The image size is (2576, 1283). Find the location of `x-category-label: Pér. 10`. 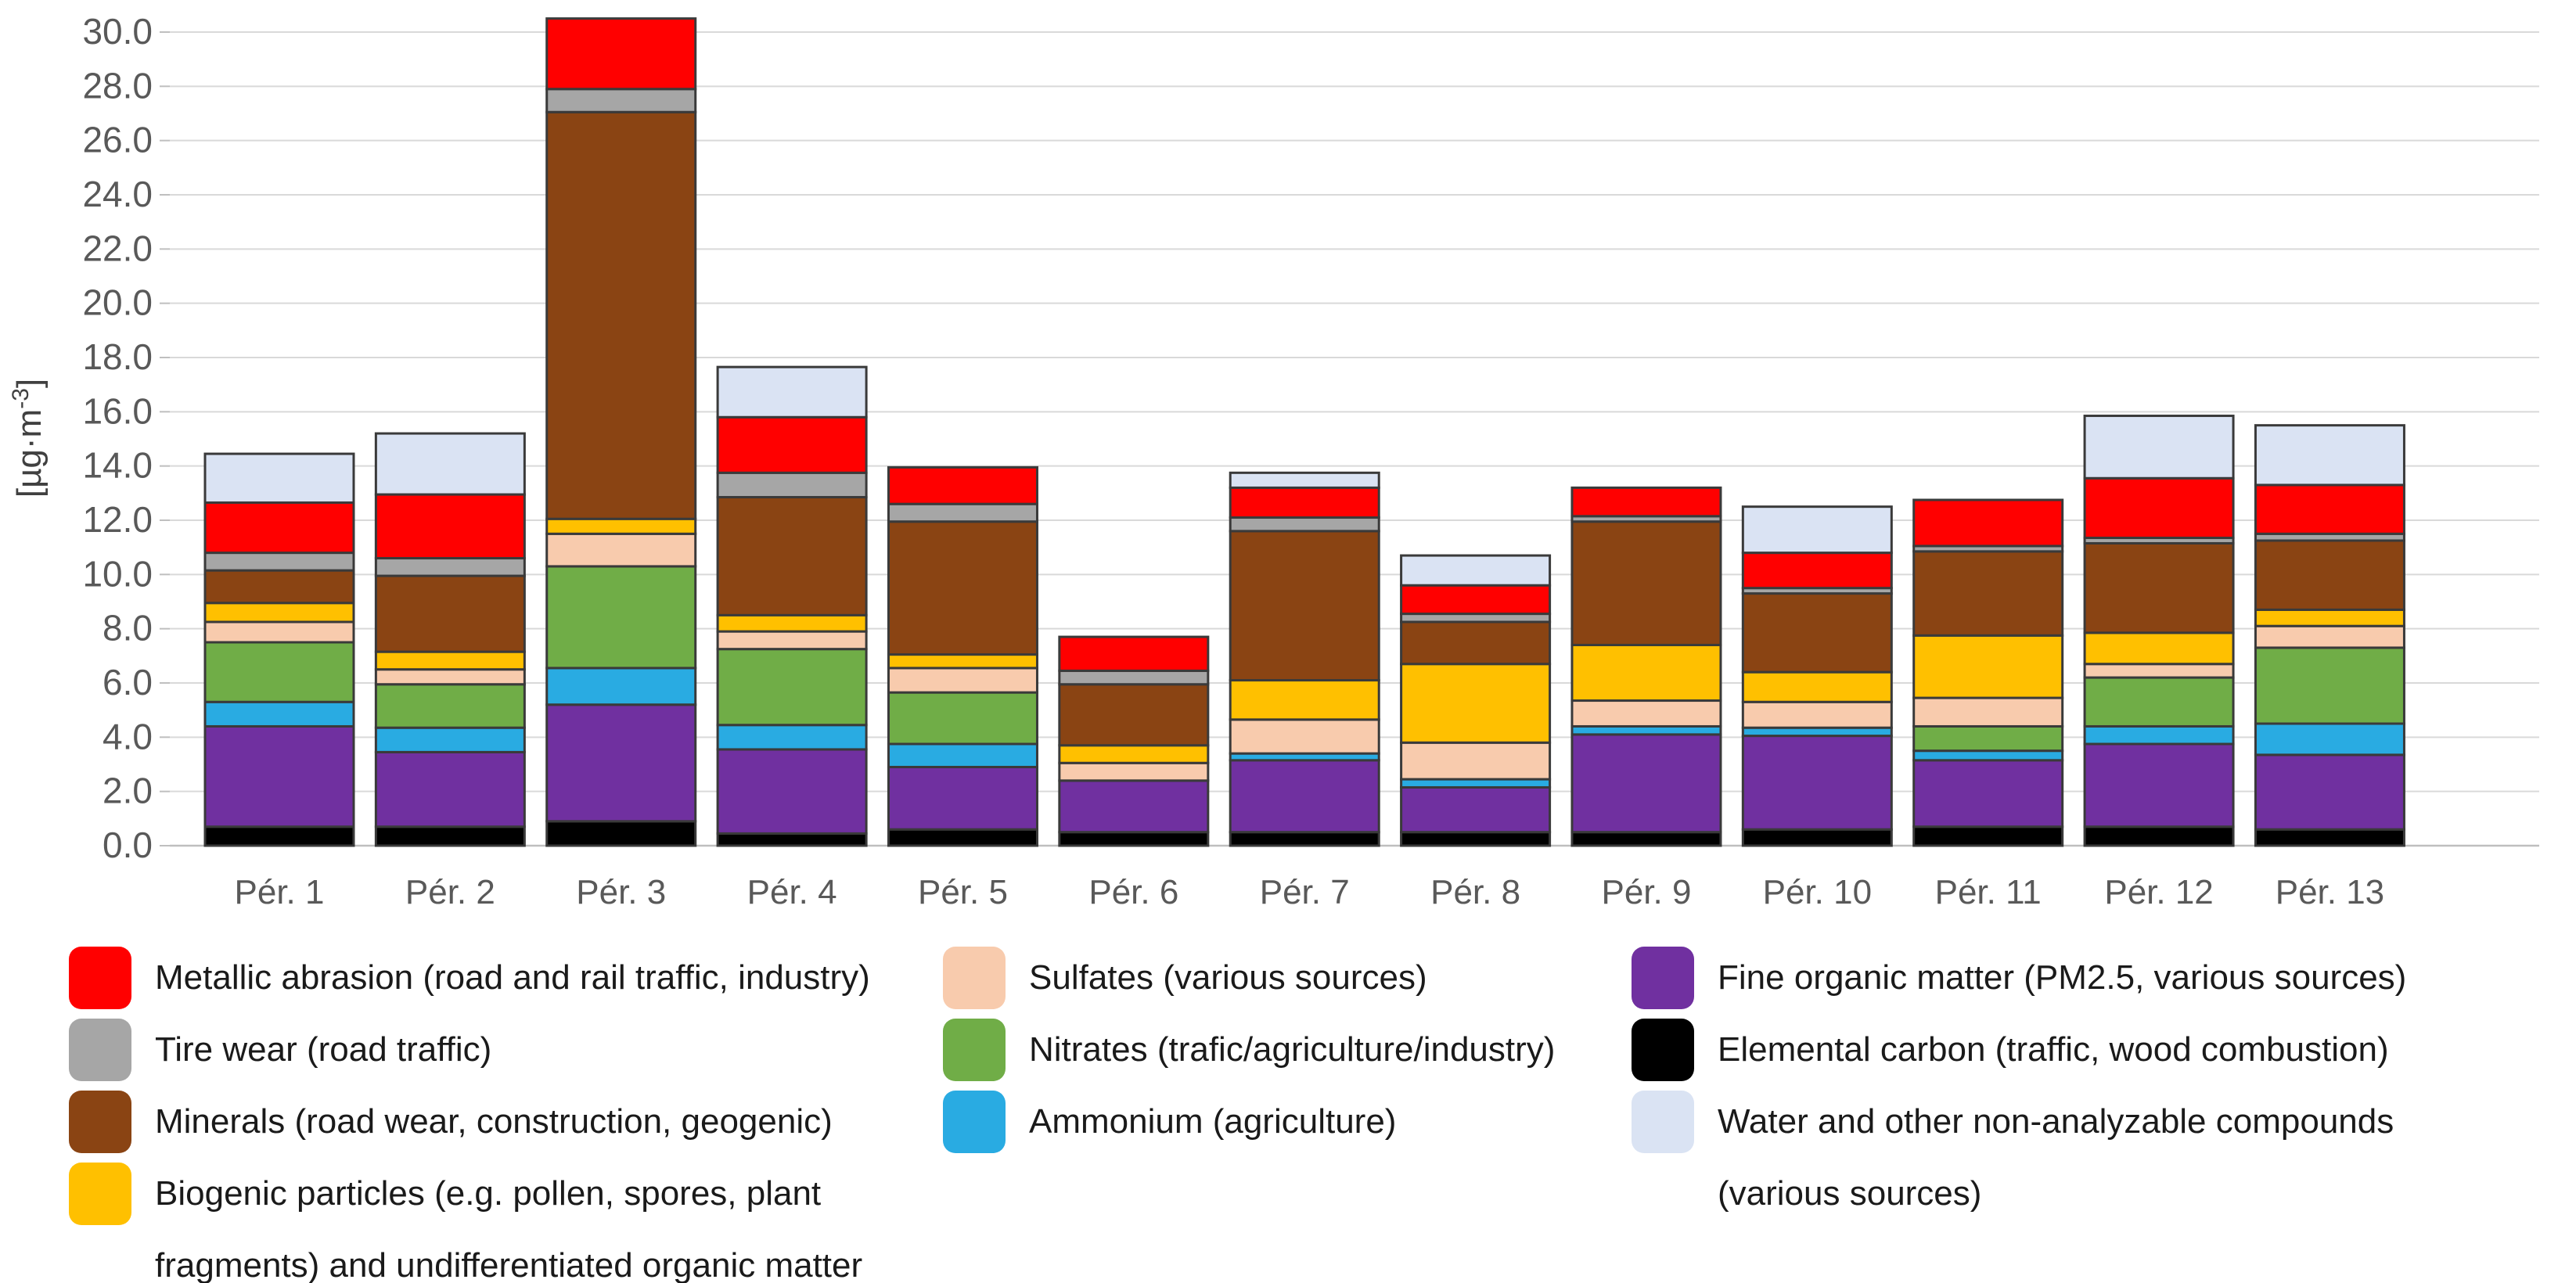

x-category-label: Pér. 10 is located at coordinates (1818, 892).